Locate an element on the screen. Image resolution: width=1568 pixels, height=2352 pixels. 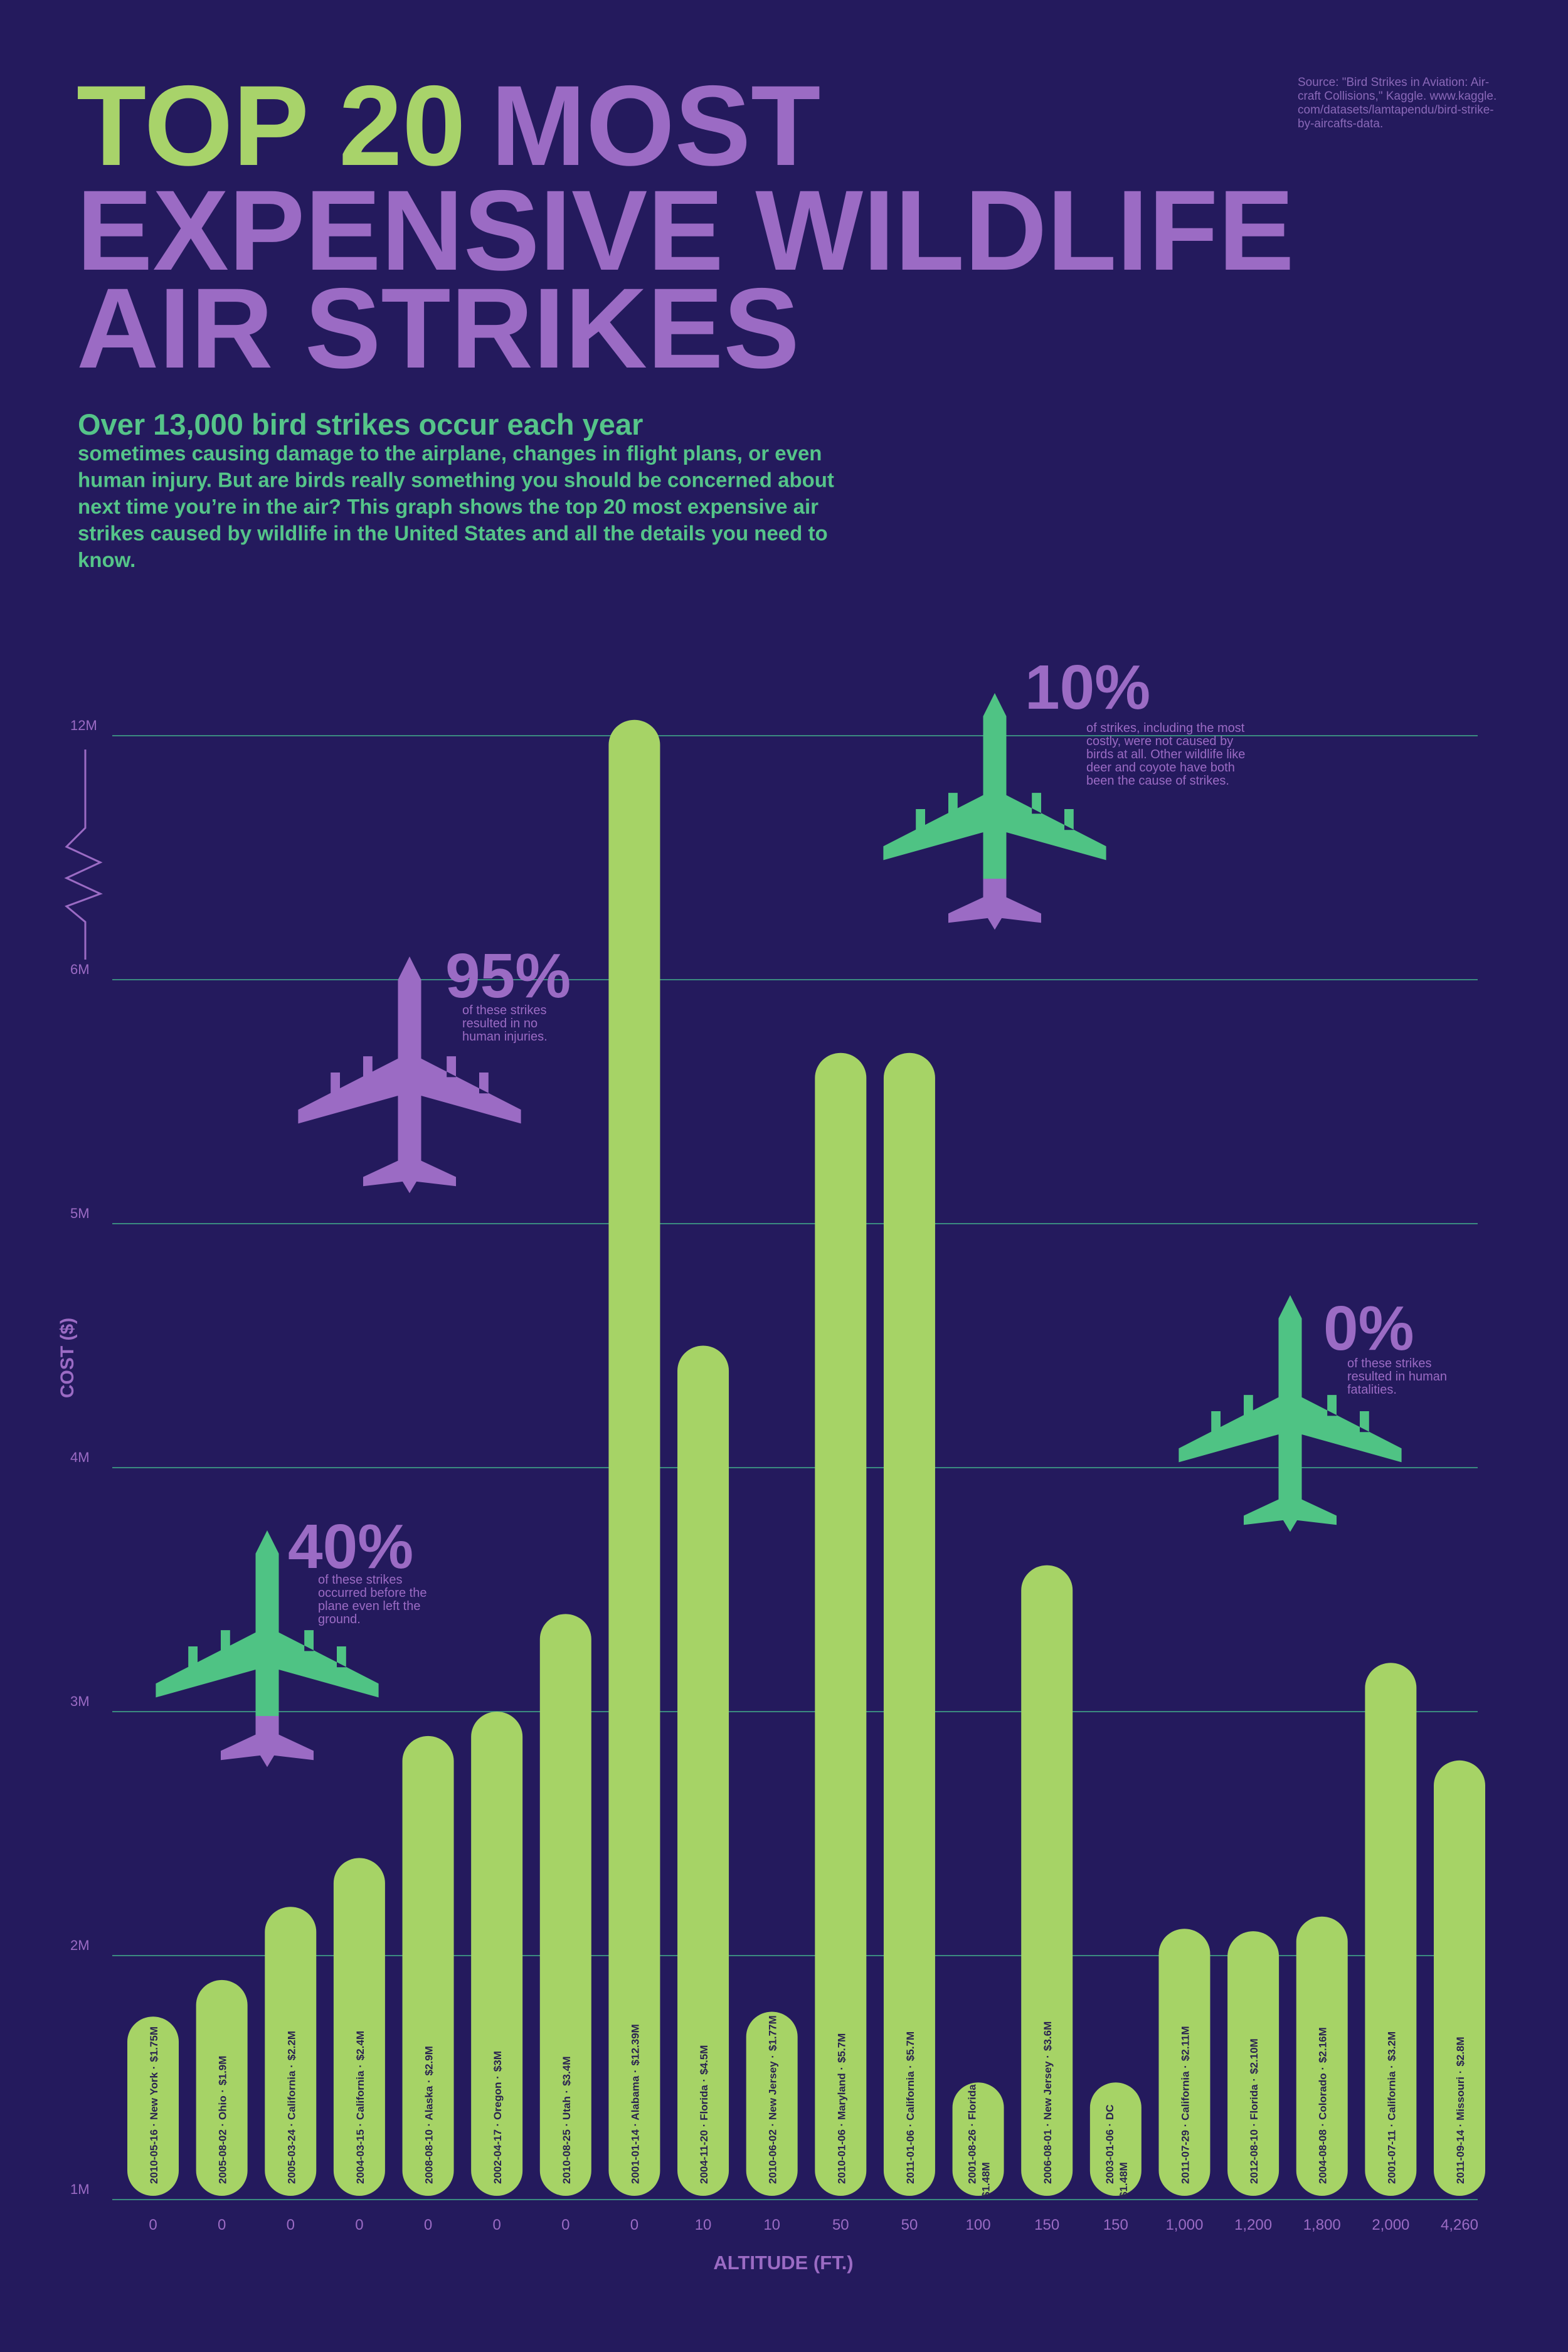
x-tick-label: 1,800 is located at coordinates (1322, 2225).